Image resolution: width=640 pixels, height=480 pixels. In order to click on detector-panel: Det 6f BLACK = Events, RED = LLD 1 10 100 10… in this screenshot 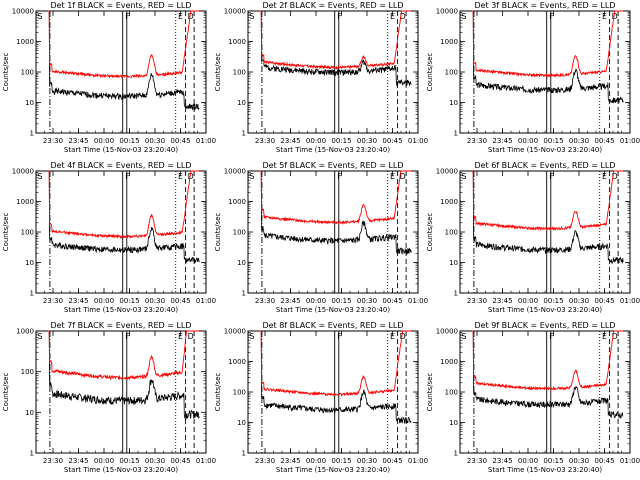, I will do `click(533, 237)`.